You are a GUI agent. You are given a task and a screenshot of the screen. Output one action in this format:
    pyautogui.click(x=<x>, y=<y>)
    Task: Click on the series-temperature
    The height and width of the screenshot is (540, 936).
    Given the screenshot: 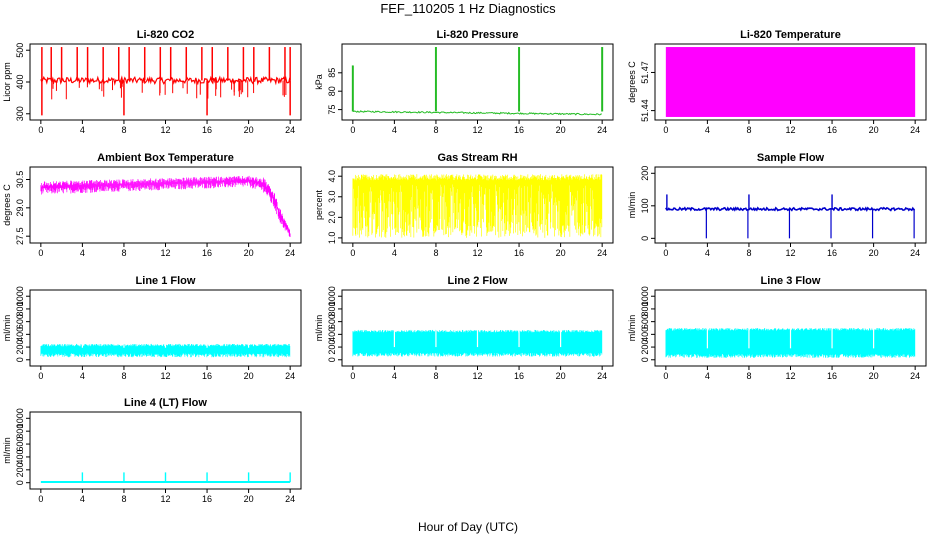 What is the action you would take?
    pyautogui.click(x=790, y=82)
    